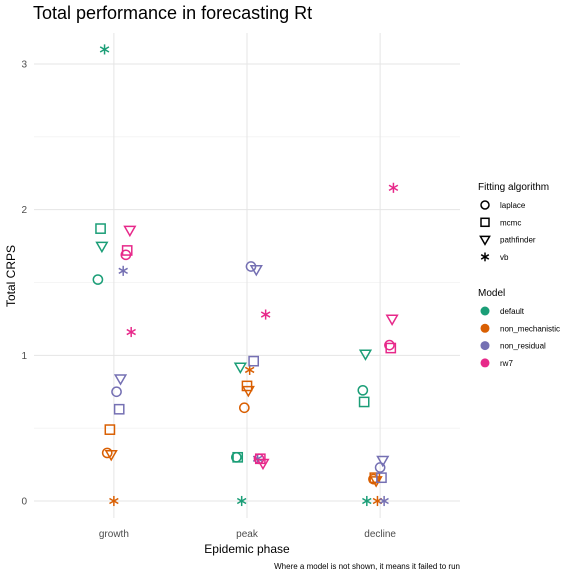 The image size is (576, 576). I want to click on x-tick-label: decline, so click(380, 534).